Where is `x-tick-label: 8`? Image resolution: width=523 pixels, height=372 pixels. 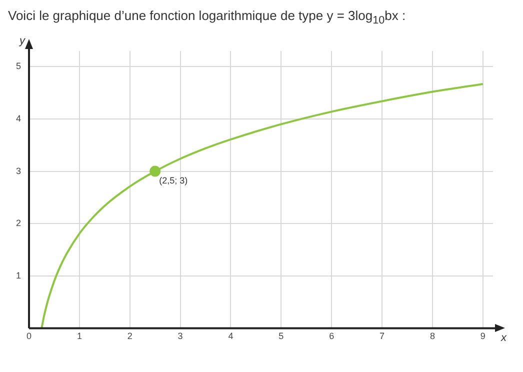
x-tick-label: 8 is located at coordinates (432, 335).